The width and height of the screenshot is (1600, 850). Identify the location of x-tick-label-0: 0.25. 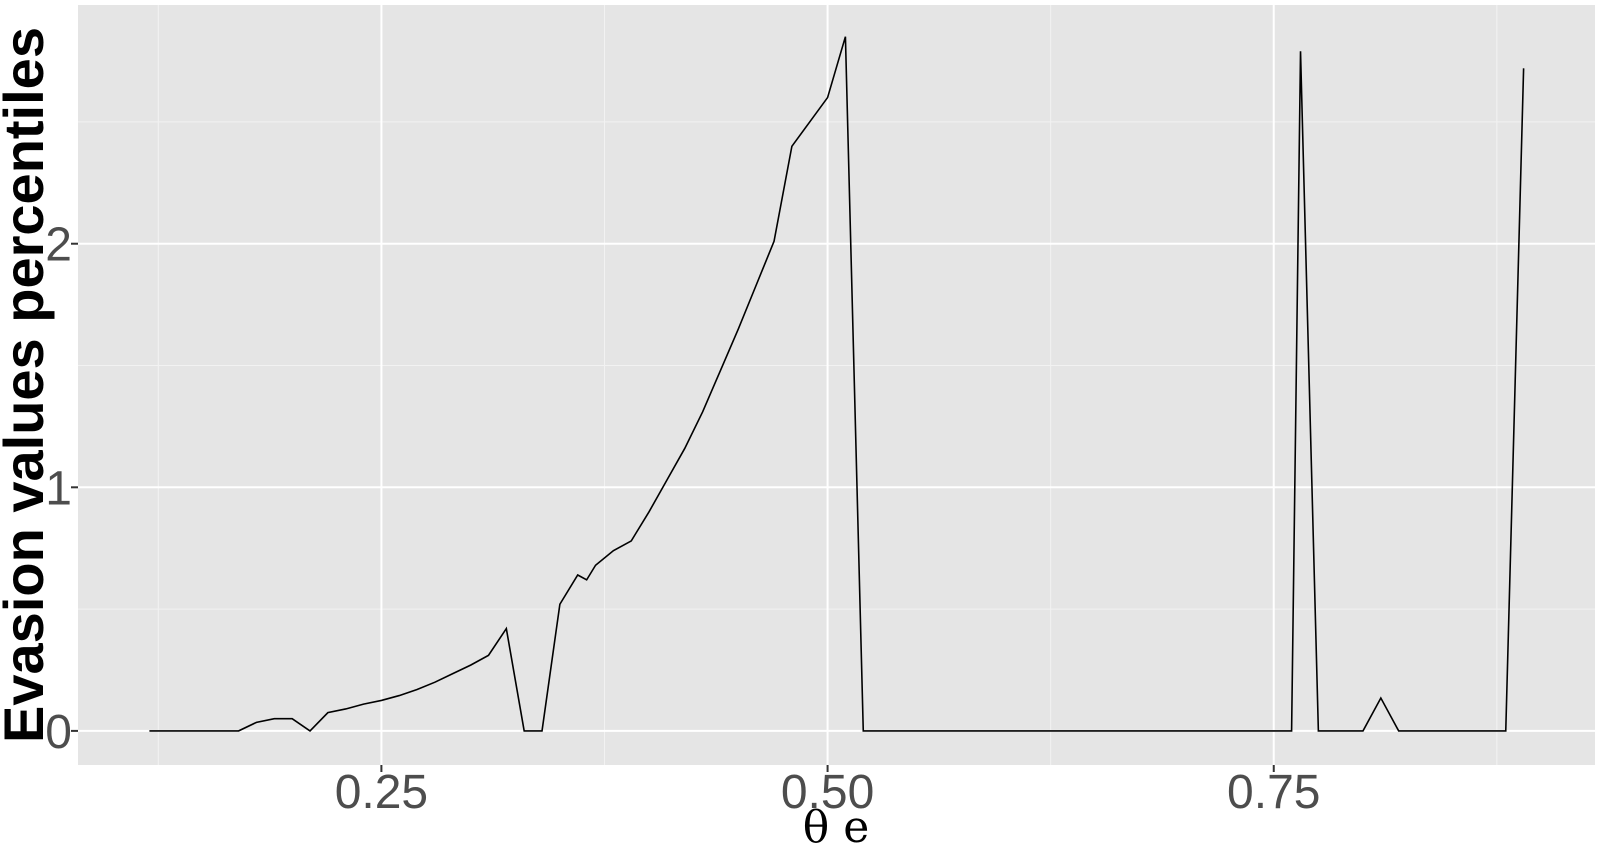
(381, 792).